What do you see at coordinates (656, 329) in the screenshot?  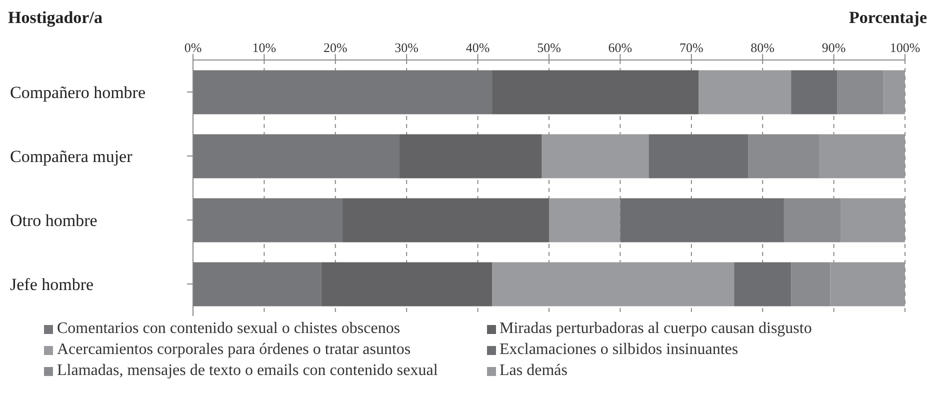 I see `legend-label: Miradas perturbadoras al cuerpo causan disgusto` at bounding box center [656, 329].